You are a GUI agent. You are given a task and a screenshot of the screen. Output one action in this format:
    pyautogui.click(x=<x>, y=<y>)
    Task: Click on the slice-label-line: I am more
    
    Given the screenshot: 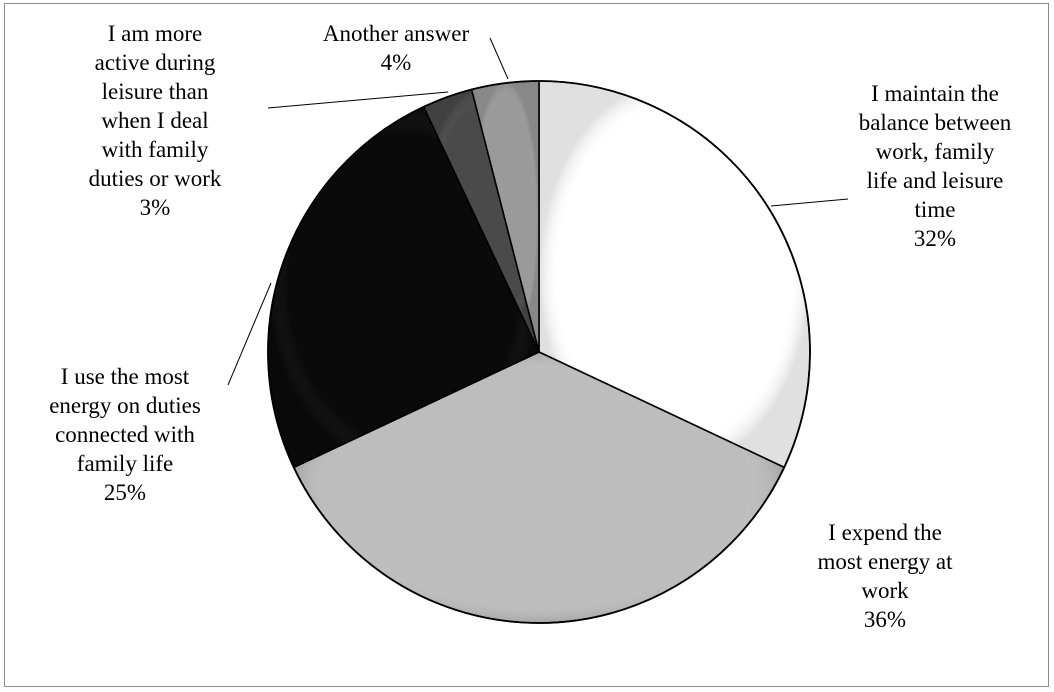 What is the action you would take?
    pyautogui.click(x=155, y=33)
    